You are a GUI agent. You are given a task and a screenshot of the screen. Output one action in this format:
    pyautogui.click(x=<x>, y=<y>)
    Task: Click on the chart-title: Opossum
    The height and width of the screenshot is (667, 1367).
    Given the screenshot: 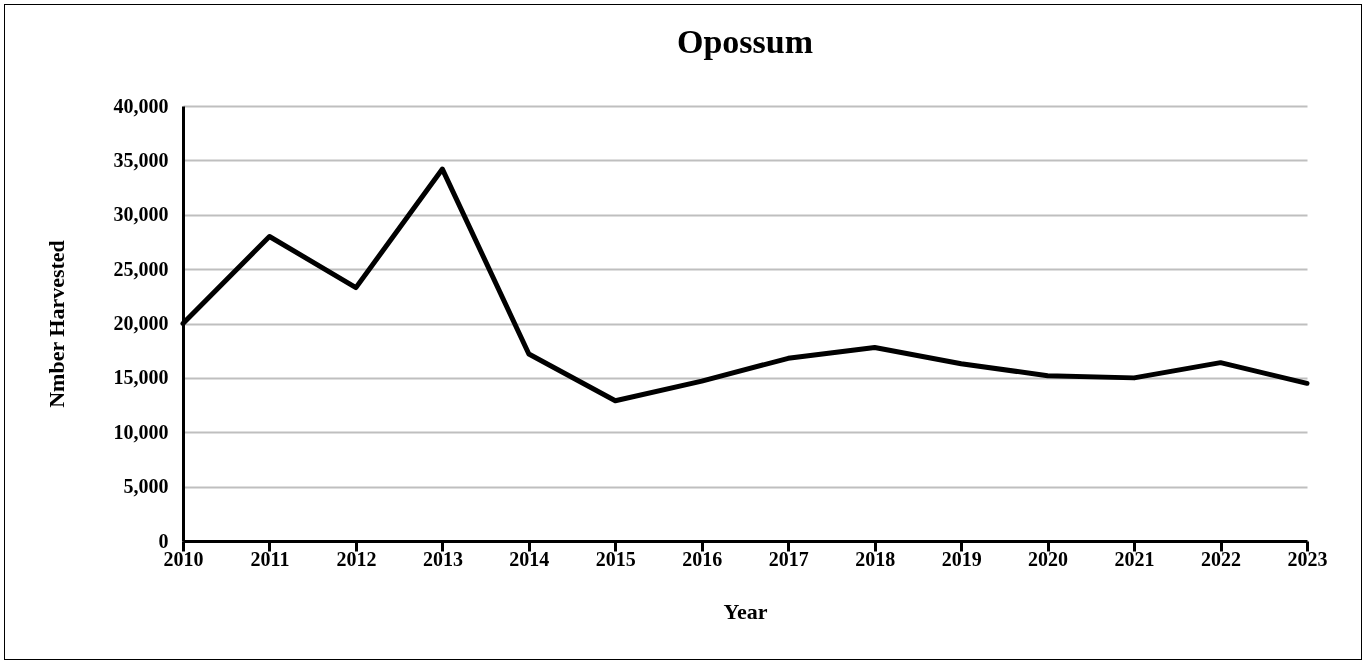 What is the action you would take?
    pyautogui.click(x=745, y=41)
    